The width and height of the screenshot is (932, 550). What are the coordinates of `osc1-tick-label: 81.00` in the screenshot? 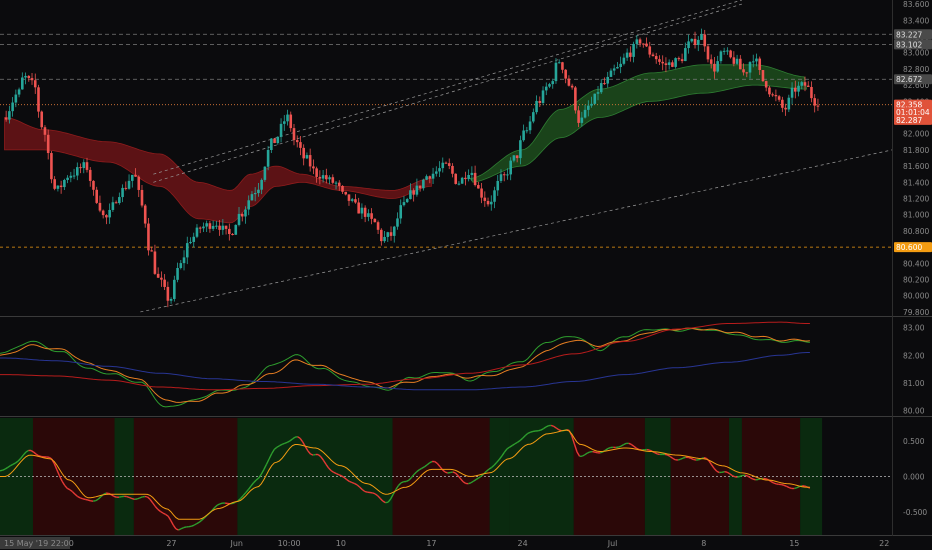 It's located at (914, 383).